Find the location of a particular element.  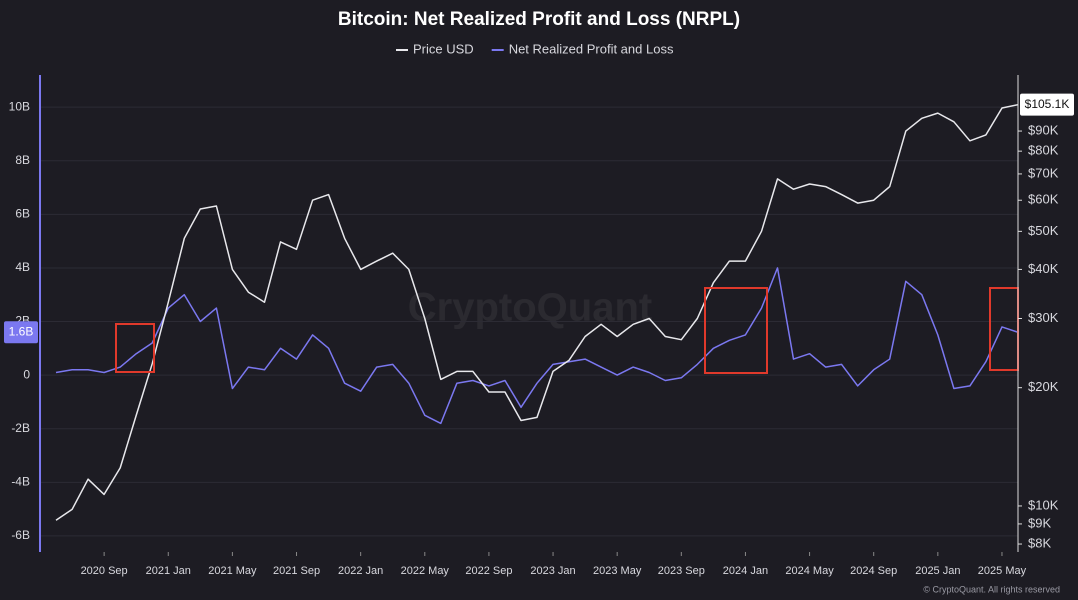

y2-tick-label: $30K is located at coordinates (1043, 317).